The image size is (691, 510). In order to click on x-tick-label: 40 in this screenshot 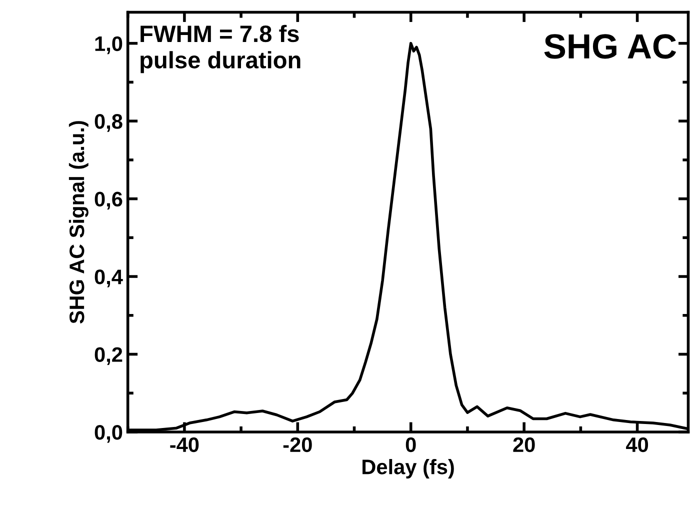, I will do `click(637, 444)`.